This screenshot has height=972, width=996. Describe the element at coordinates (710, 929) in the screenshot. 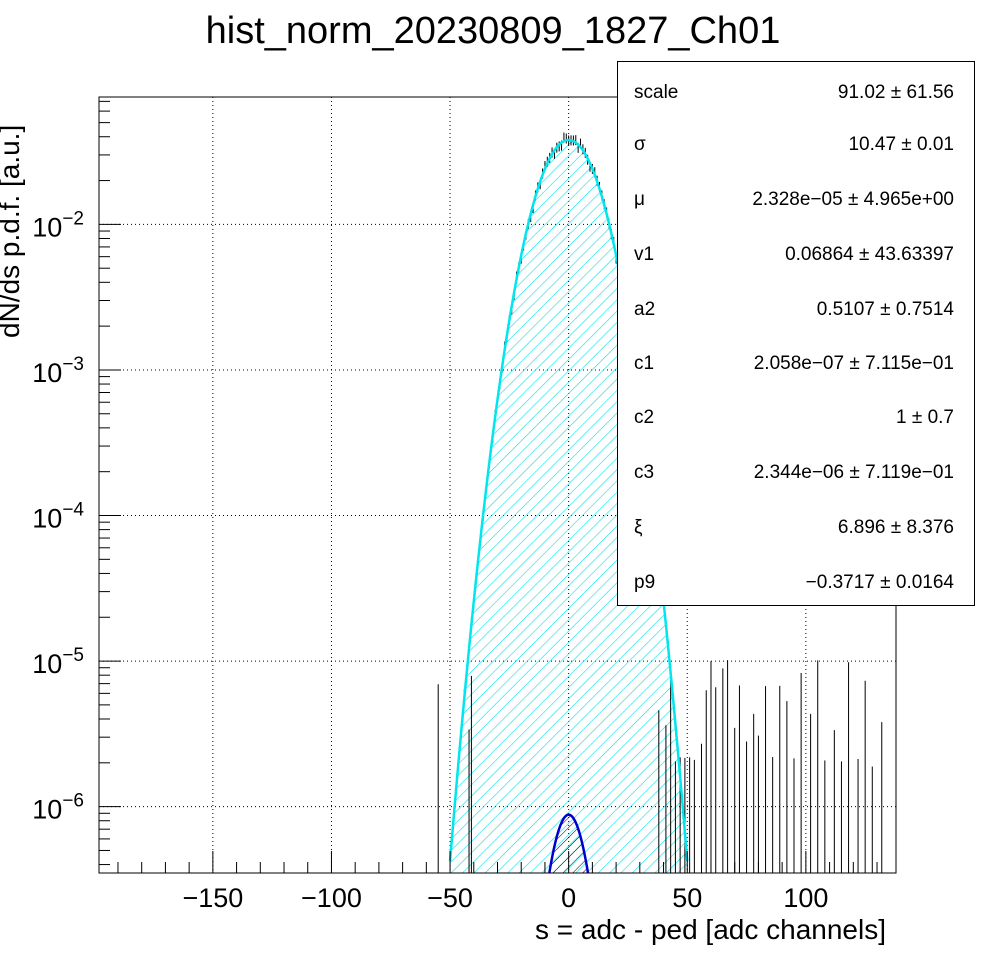

I see `x-axis-label: s = adc - ped [adc channels]` at that location.